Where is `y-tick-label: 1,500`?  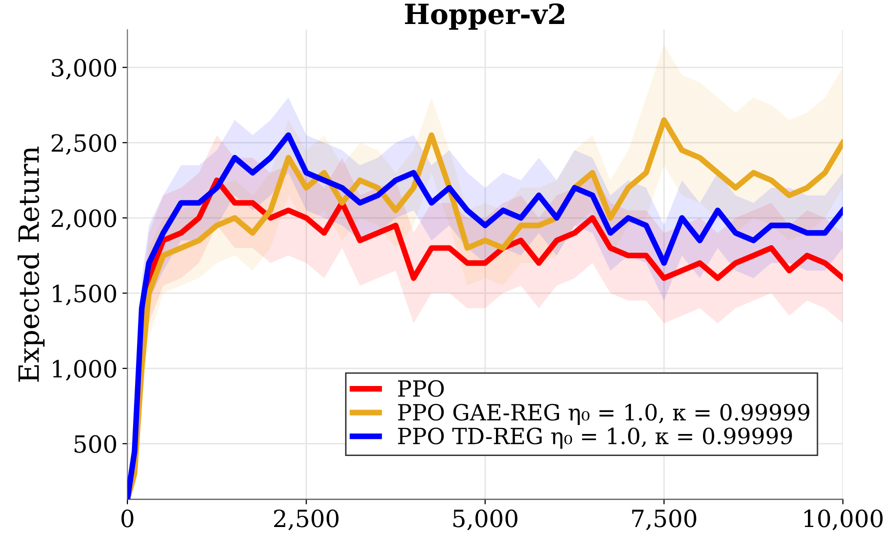 y-tick-label: 1,500 is located at coordinates (84, 295).